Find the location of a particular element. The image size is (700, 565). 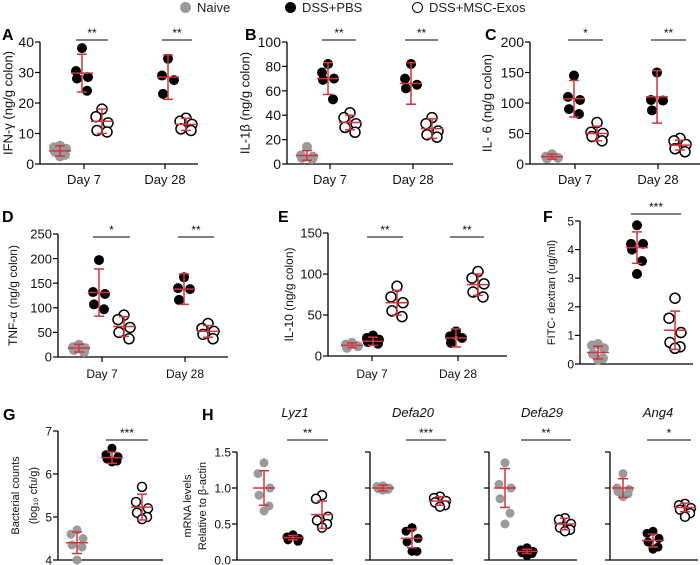

y-tick-label: 0.0 is located at coordinates (222, 559).